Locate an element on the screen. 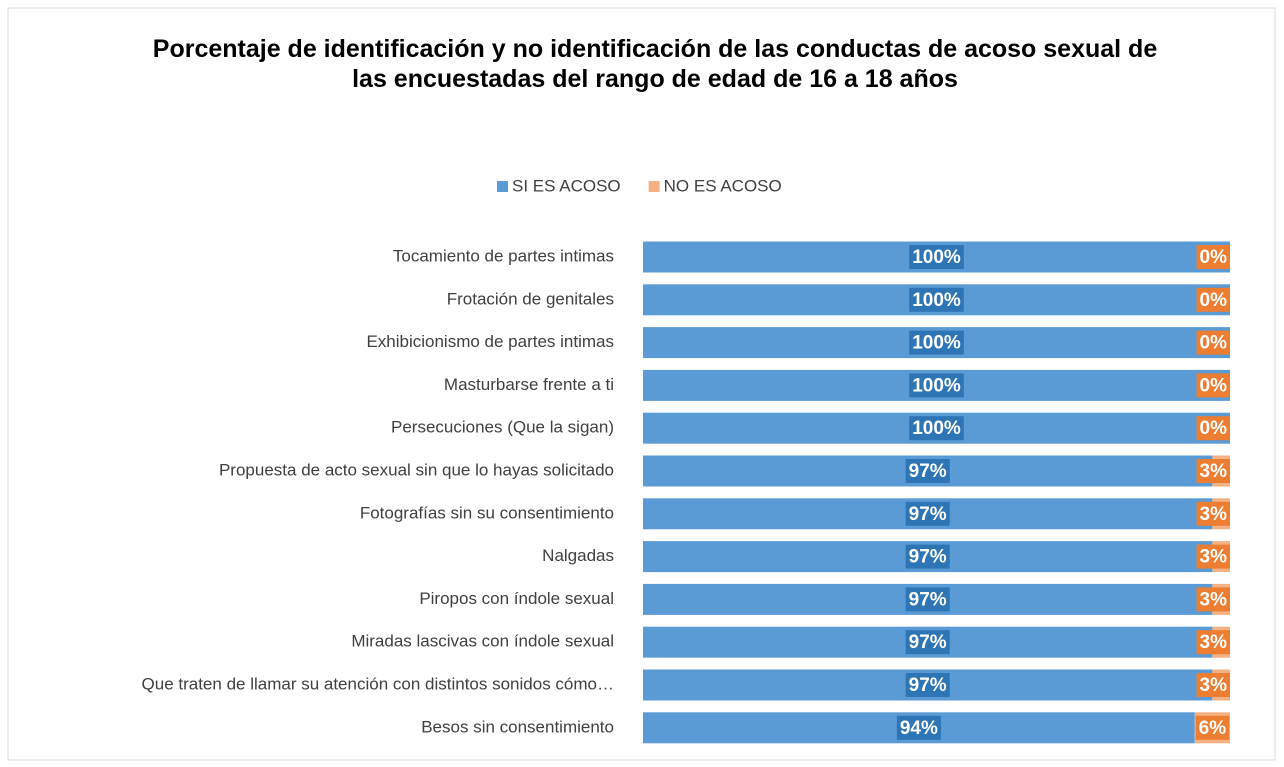  legend-label: NO ES ACOSO is located at coordinates (723, 185).